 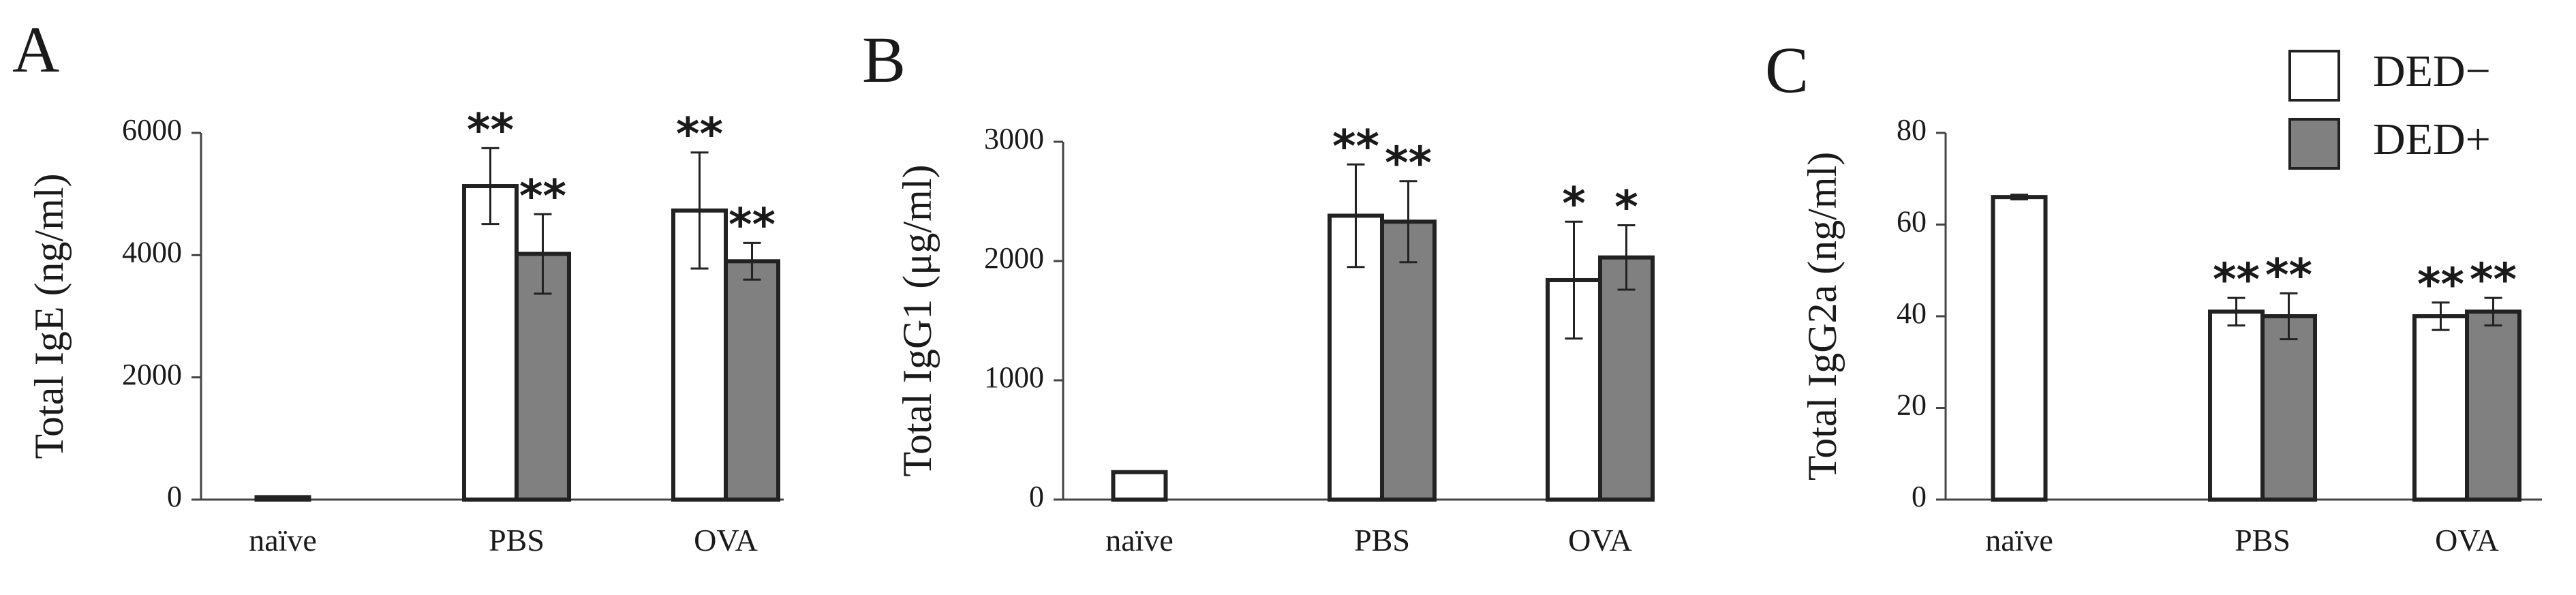 I want to click on y-tick-label: 3000, so click(x=1014, y=138).